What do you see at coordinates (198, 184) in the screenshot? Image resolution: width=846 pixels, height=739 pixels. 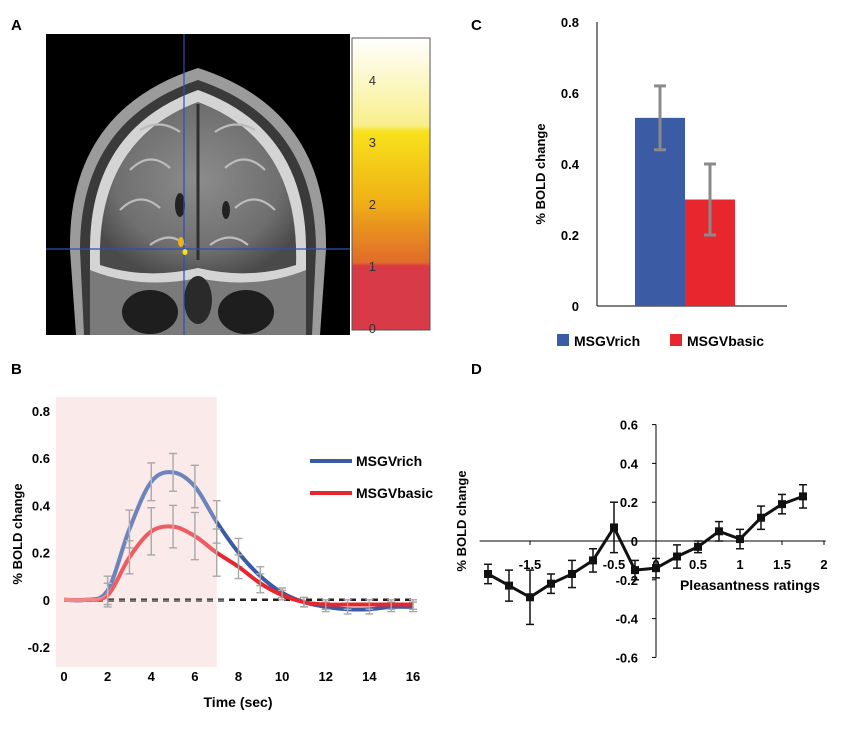 I see `brain-mri-image` at bounding box center [198, 184].